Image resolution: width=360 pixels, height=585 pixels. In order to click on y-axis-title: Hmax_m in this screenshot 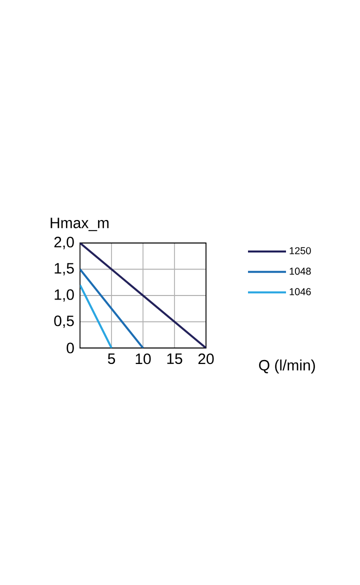, I will do `click(79, 225)`.